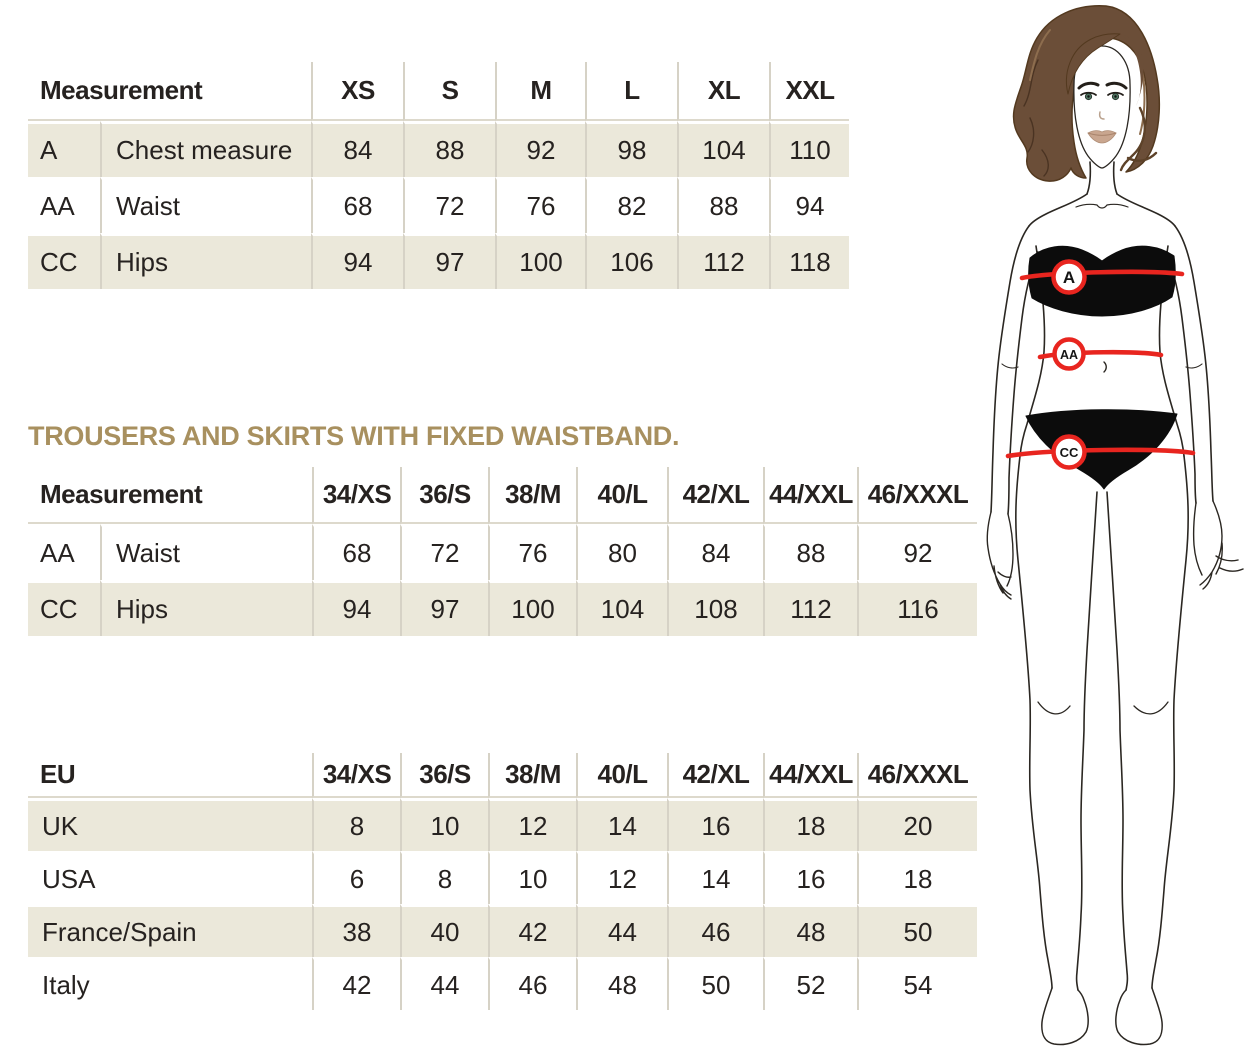 Image resolution: width=1260 pixels, height=1054 pixels. I want to click on size-value: 6, so click(356, 877).